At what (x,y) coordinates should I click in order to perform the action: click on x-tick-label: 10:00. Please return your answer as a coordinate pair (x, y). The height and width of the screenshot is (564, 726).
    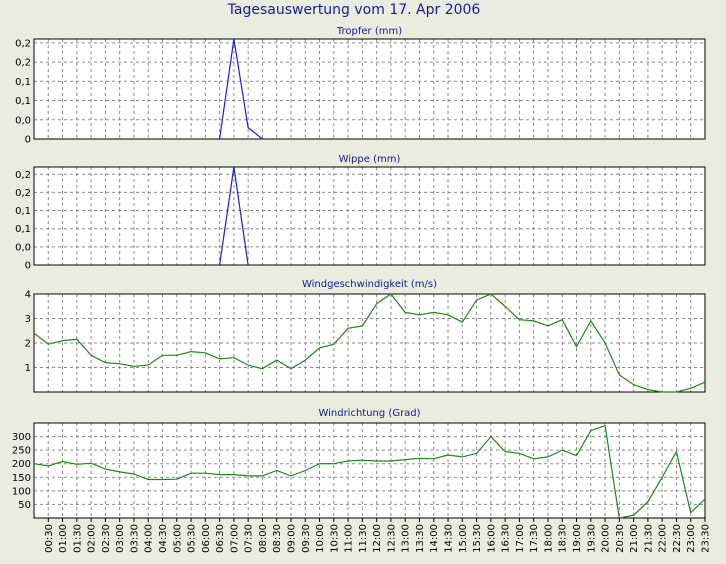
    Looking at the image, I should click on (320, 538).